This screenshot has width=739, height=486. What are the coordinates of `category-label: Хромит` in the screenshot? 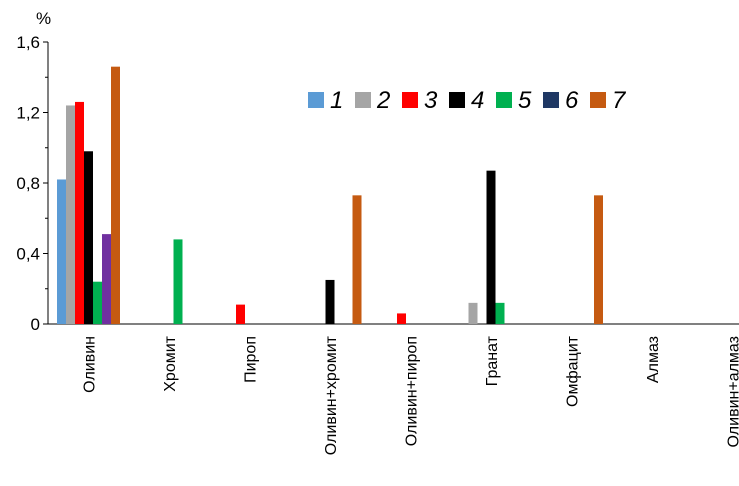 It's located at (170, 363).